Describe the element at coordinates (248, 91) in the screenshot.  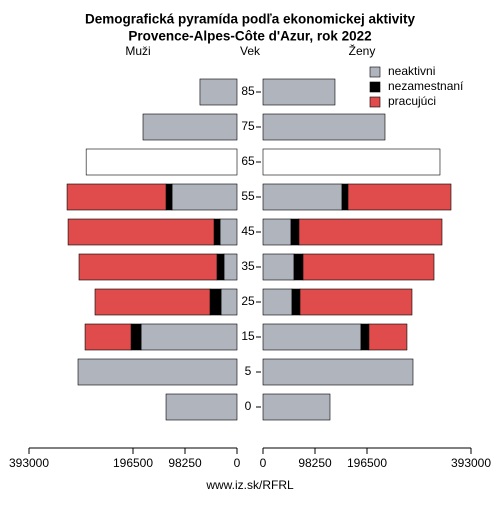
I see `y-tick-label: 85` at that location.